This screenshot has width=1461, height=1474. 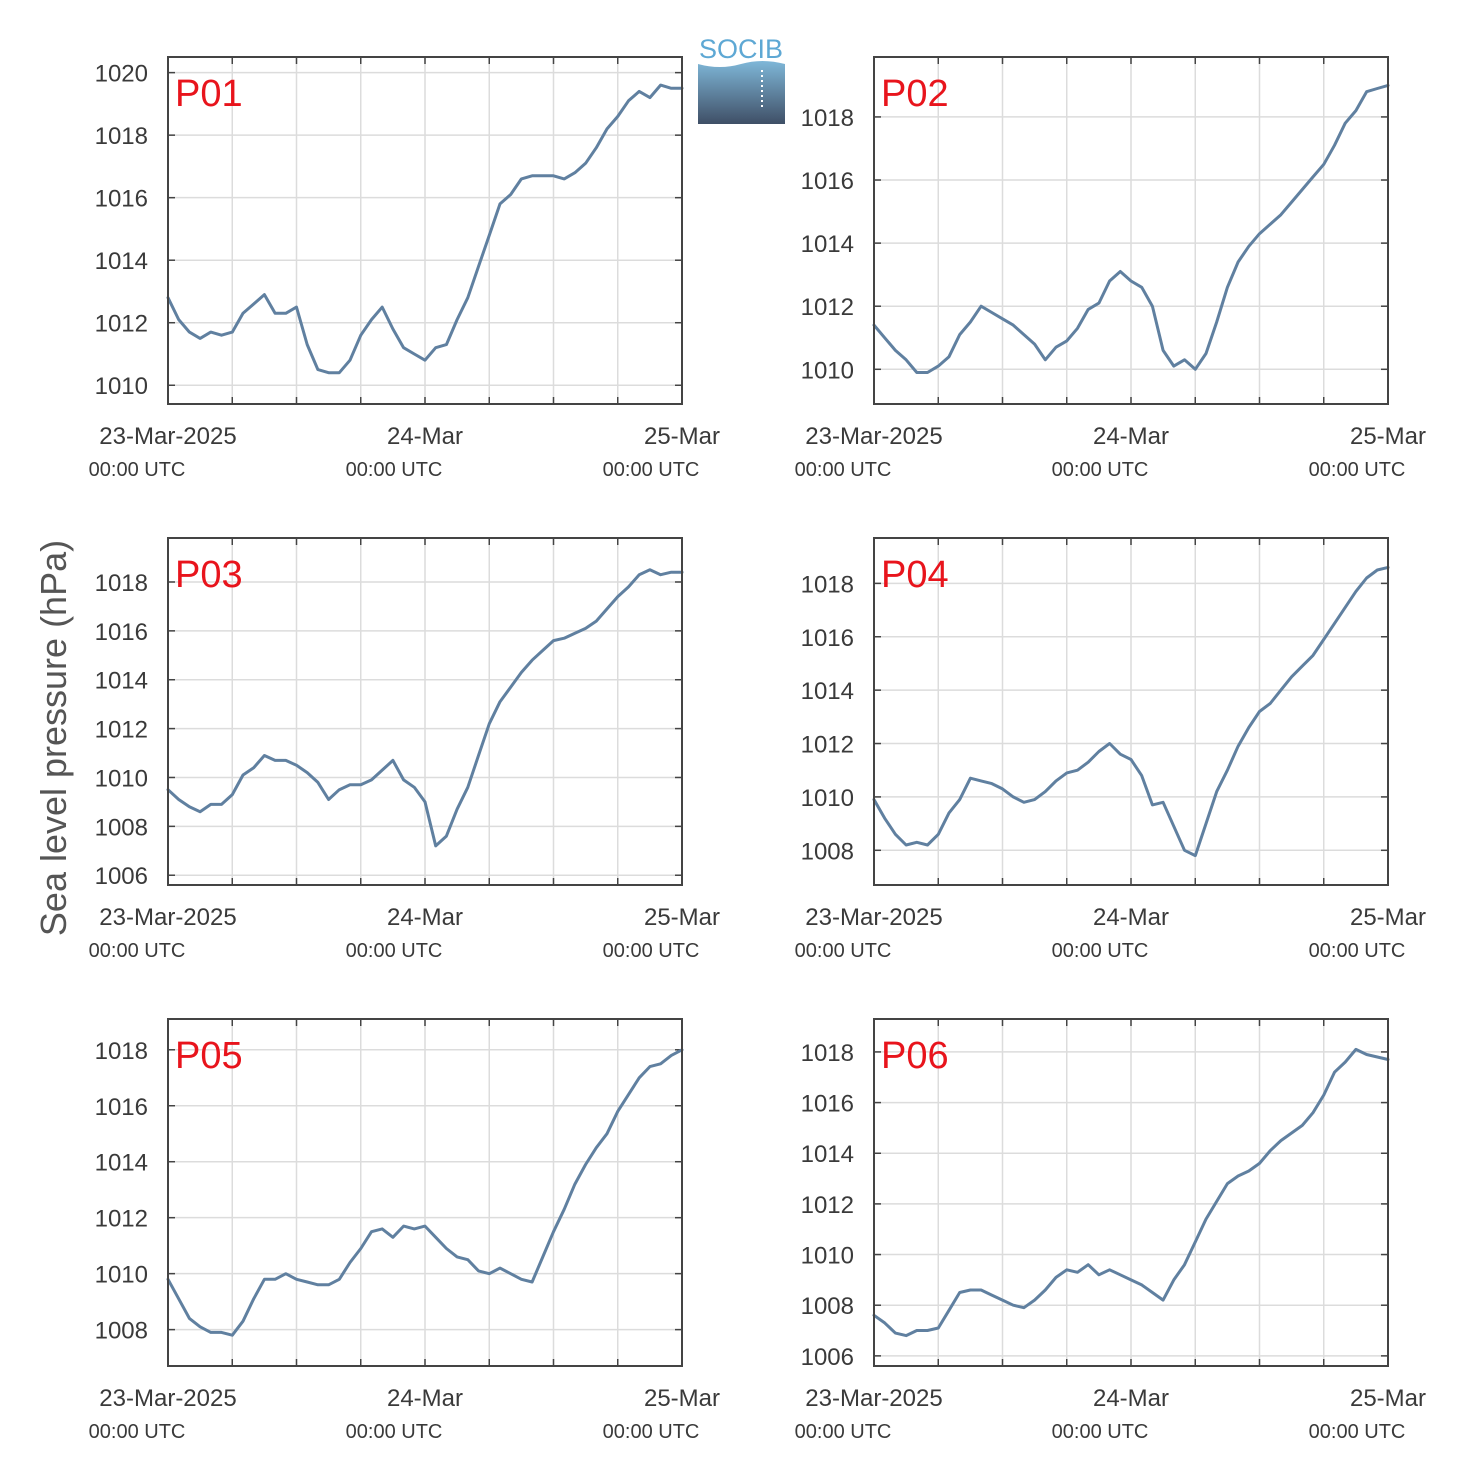 I want to click on socib-logo-text: SOCIB, so click(x=741, y=49).